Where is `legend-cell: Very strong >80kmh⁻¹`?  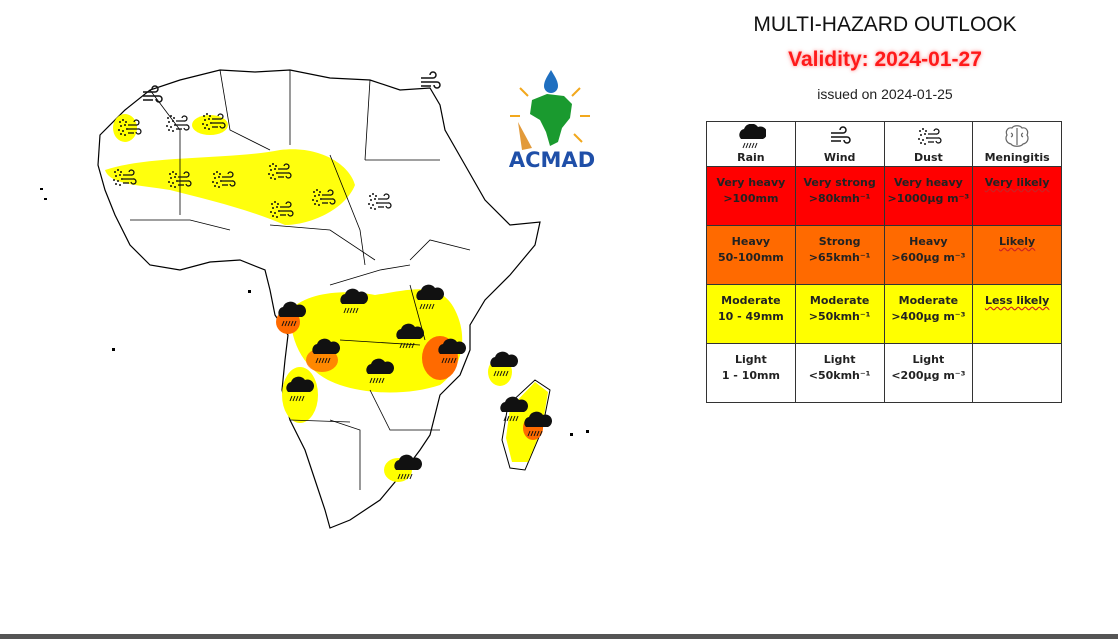 legend-cell: Very strong >80kmh⁻¹ is located at coordinates (839, 196).